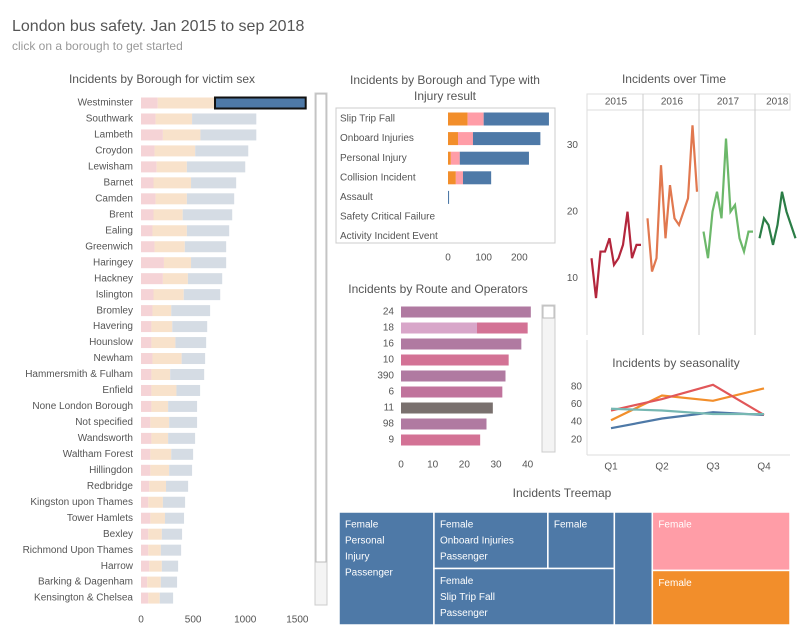 The image size is (800, 639). I want to click on y-tick-label: Newham, so click(113, 358).